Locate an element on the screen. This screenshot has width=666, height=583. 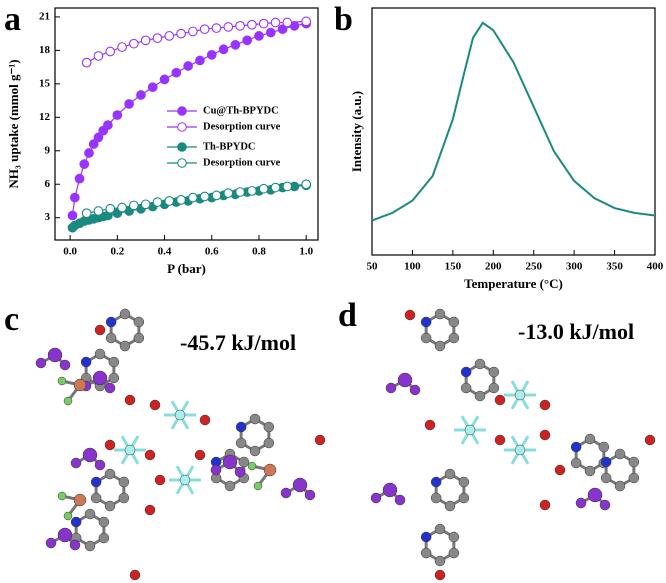
x-tick-label: 0.2 is located at coordinates (117, 252).